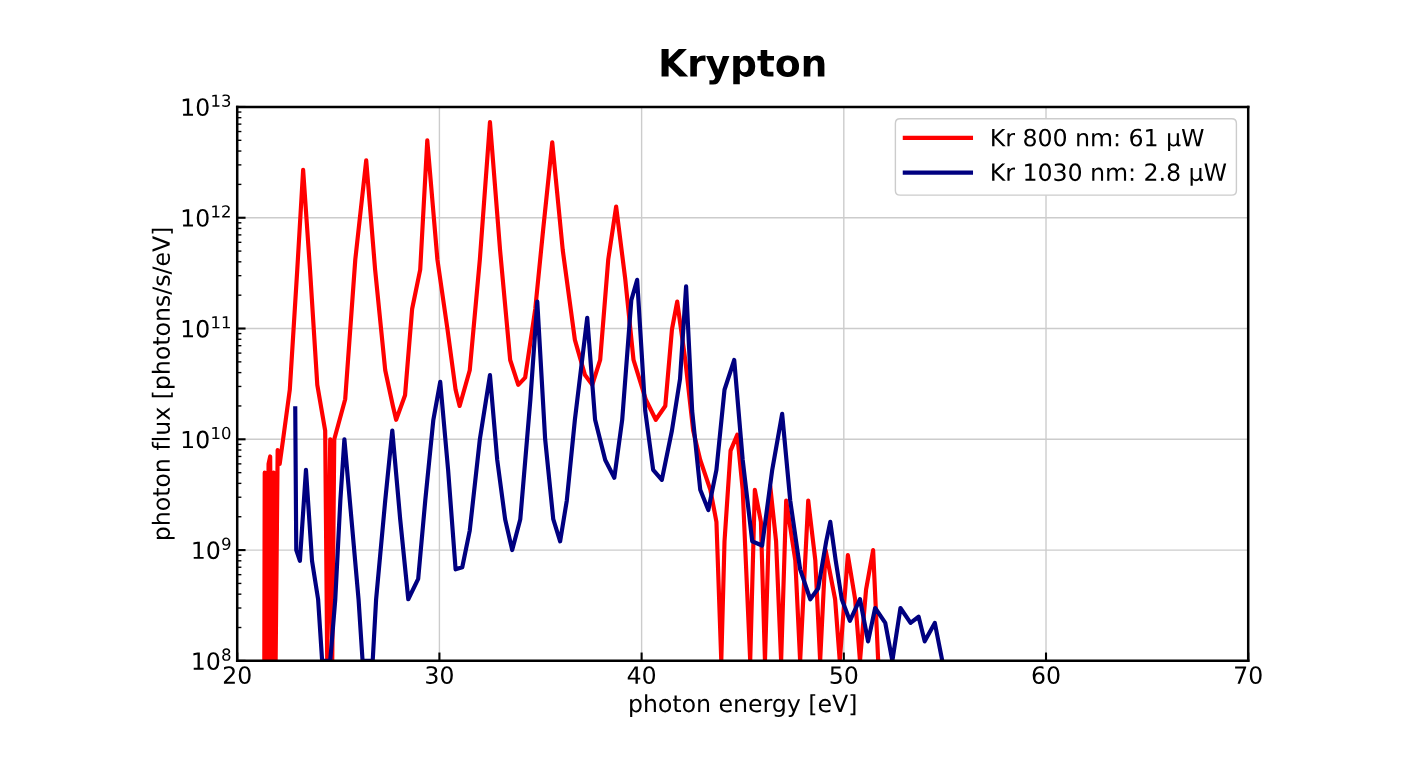  Describe the element at coordinates (206, 216) in the screenshot. I see `y-tick-label: 10$^{12}$` at that location.